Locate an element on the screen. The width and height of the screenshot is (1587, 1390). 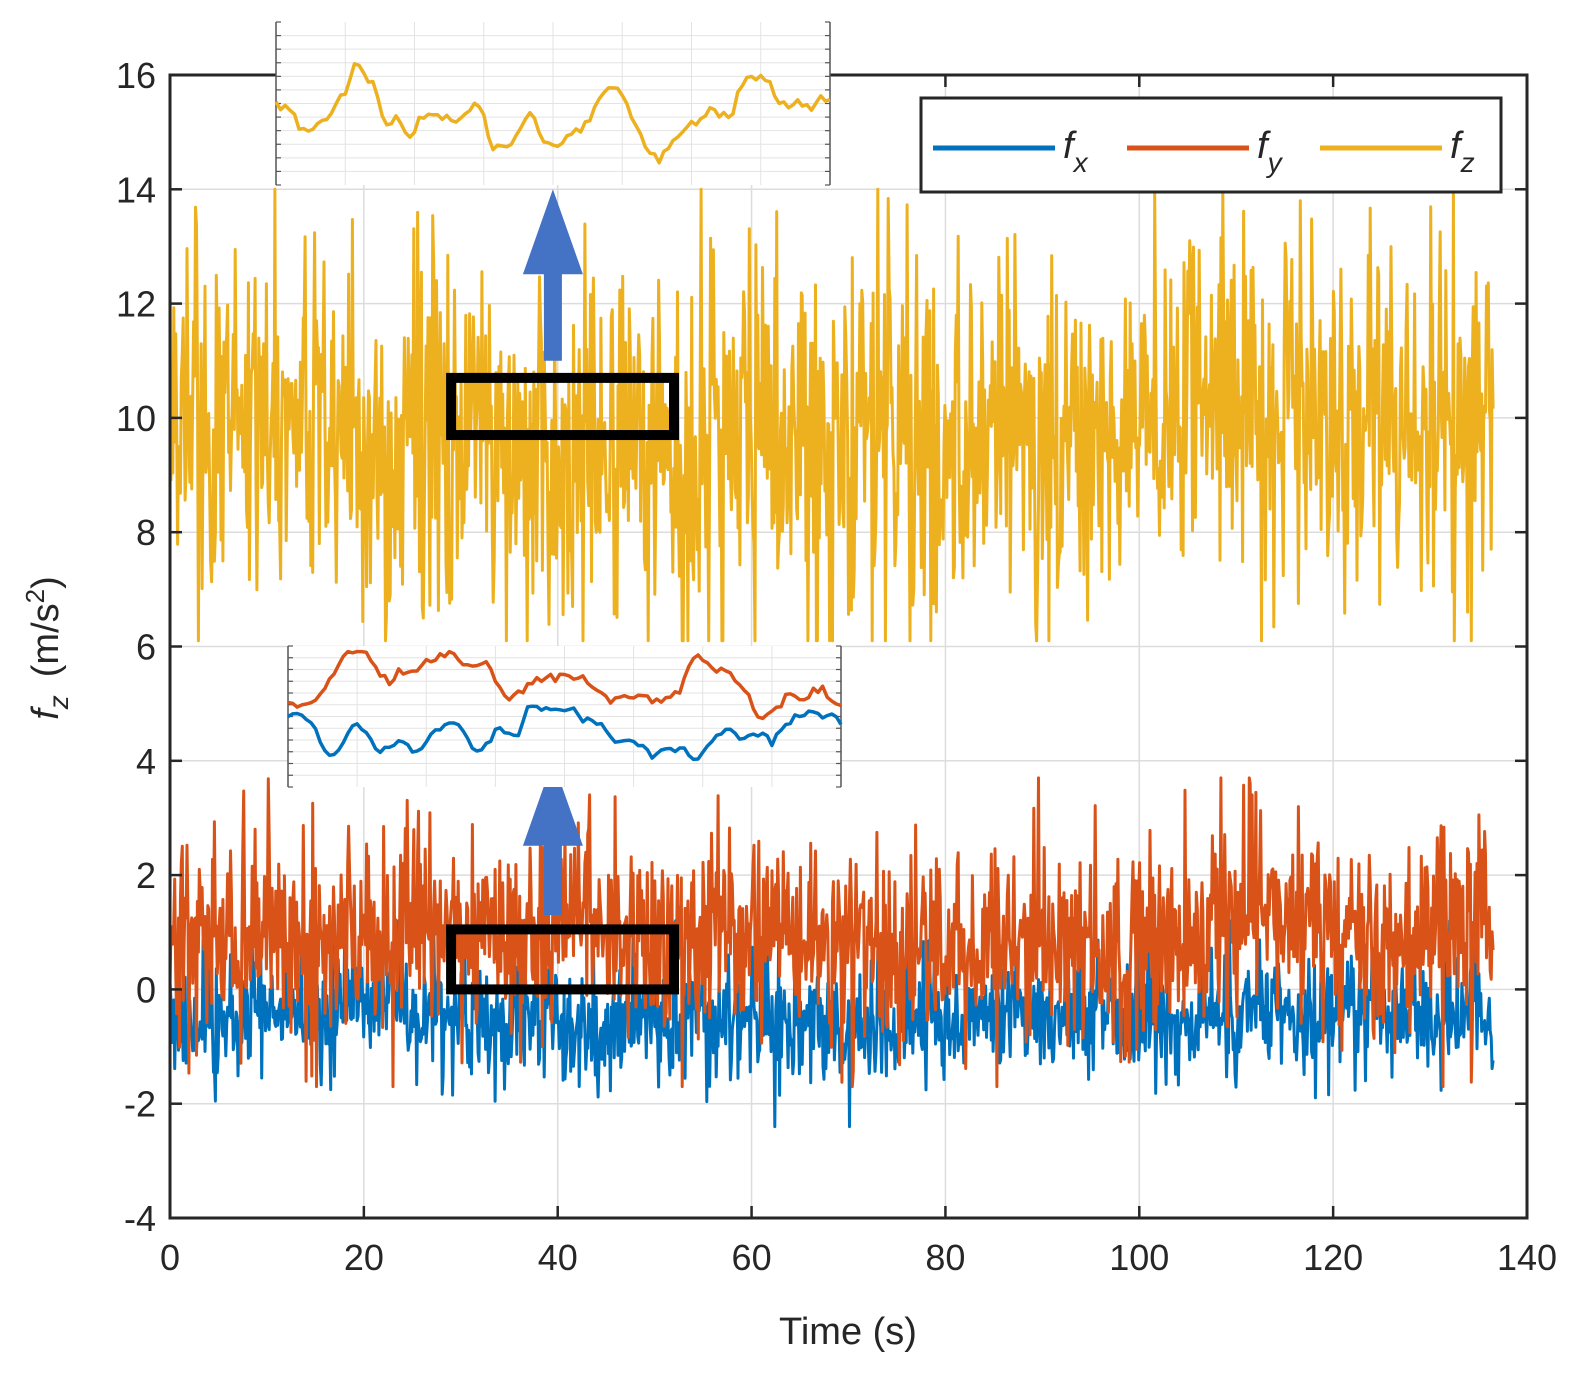
y-tick-label-3: 2 is located at coordinates (146, 875).